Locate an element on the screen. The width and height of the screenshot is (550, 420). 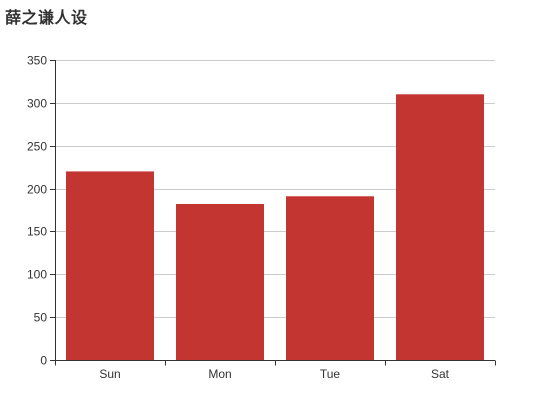
x-tick-label: Tue is located at coordinates (330, 374).